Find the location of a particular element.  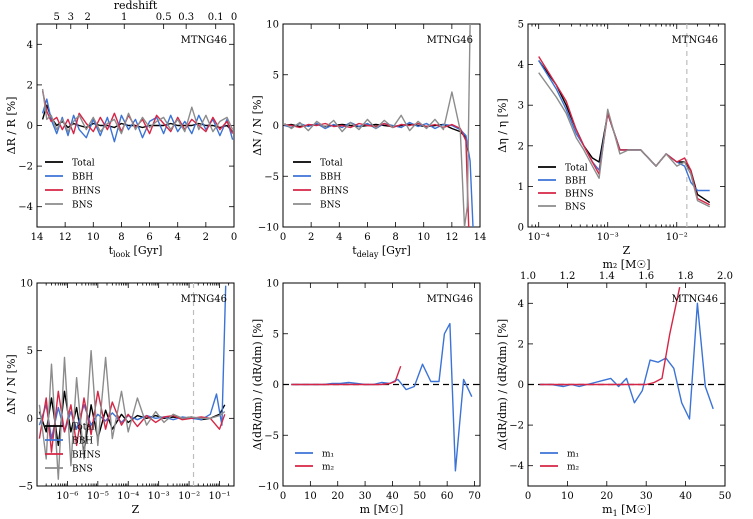

top-axis-label: redshift is located at coordinates (136, 6).